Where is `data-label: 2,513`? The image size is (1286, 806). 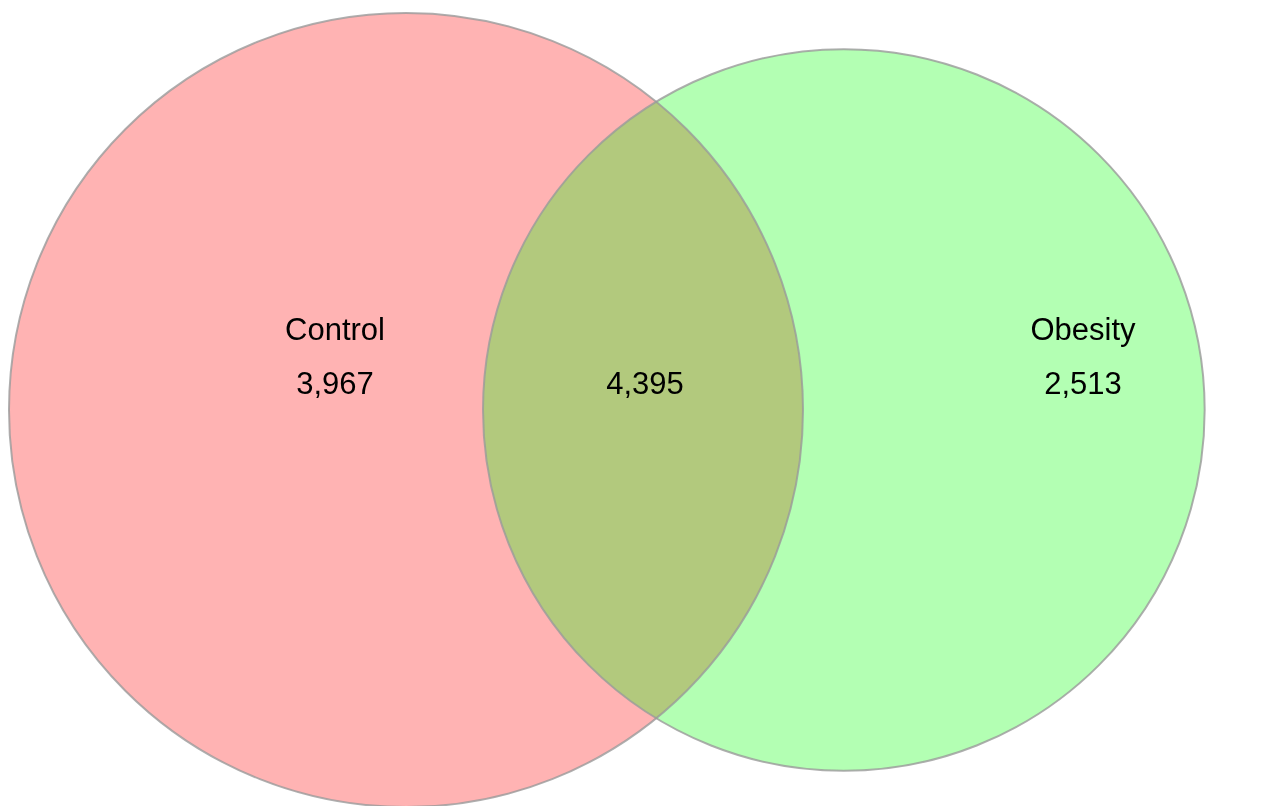
data-label: 2,513 is located at coordinates (1083, 383).